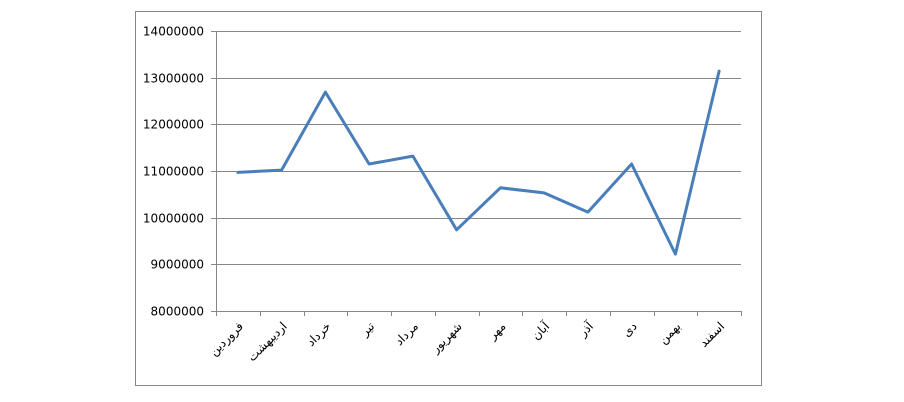  I want to click on y-tick-label: 11000000, so click(173, 172).